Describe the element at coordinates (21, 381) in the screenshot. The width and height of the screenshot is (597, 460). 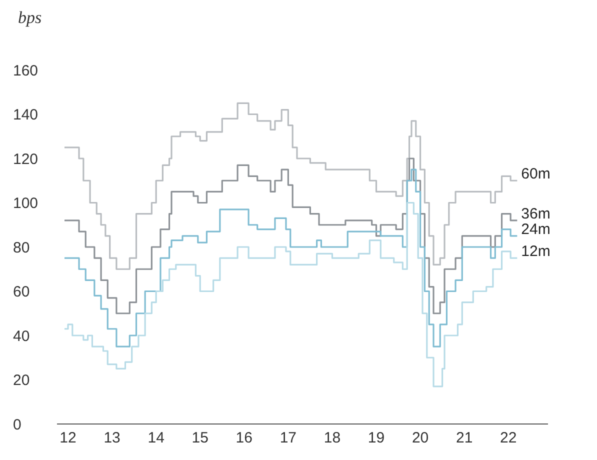
I see `y-tick-label: 20` at that location.